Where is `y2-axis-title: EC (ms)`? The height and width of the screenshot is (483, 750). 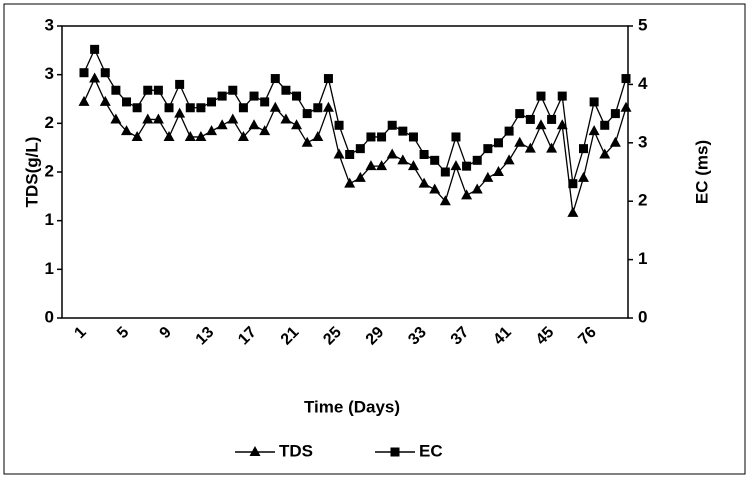 y2-axis-title: EC (ms) is located at coordinates (701, 172).